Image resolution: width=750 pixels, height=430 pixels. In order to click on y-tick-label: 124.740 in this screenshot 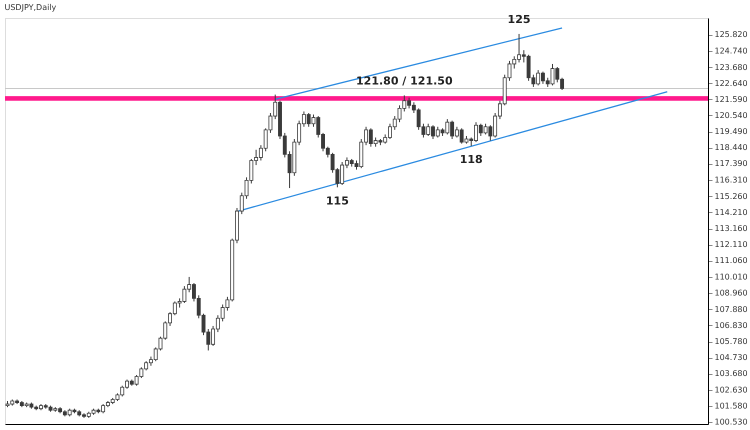, I will do `click(731, 51)`.